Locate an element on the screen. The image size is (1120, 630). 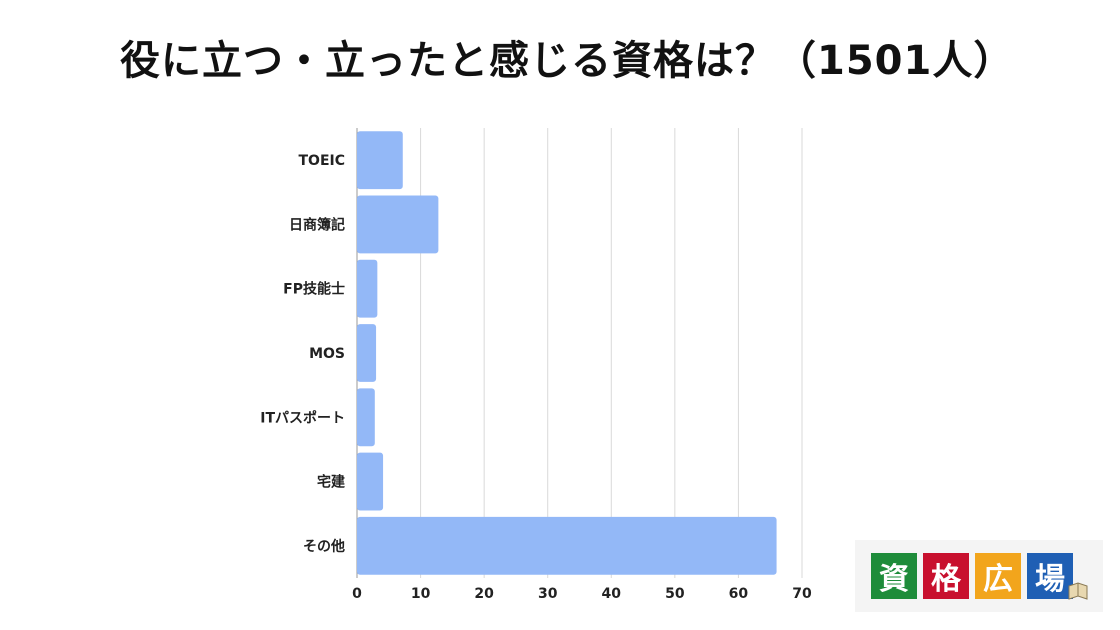
logo-tile-3: 広 is located at coordinates (998, 576).